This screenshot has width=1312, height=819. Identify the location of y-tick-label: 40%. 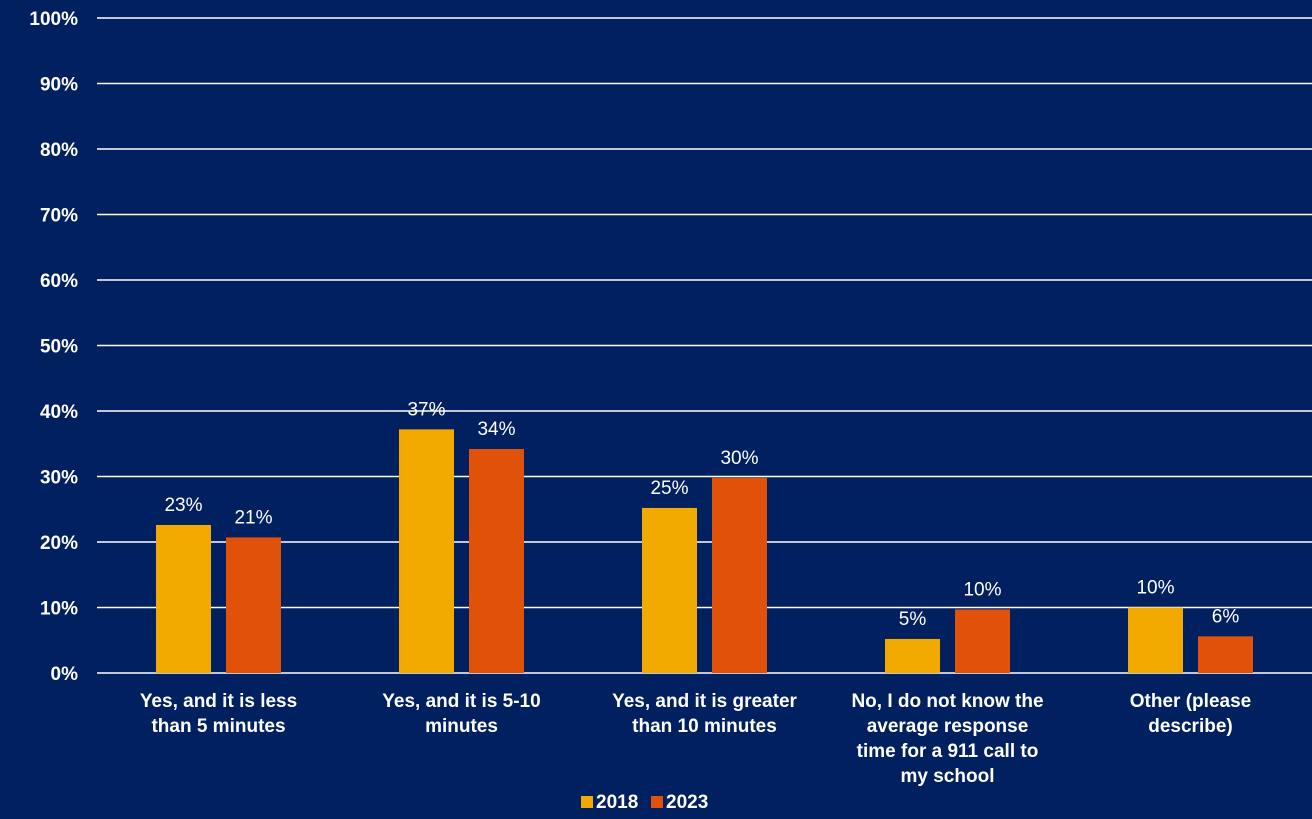
(59, 412).